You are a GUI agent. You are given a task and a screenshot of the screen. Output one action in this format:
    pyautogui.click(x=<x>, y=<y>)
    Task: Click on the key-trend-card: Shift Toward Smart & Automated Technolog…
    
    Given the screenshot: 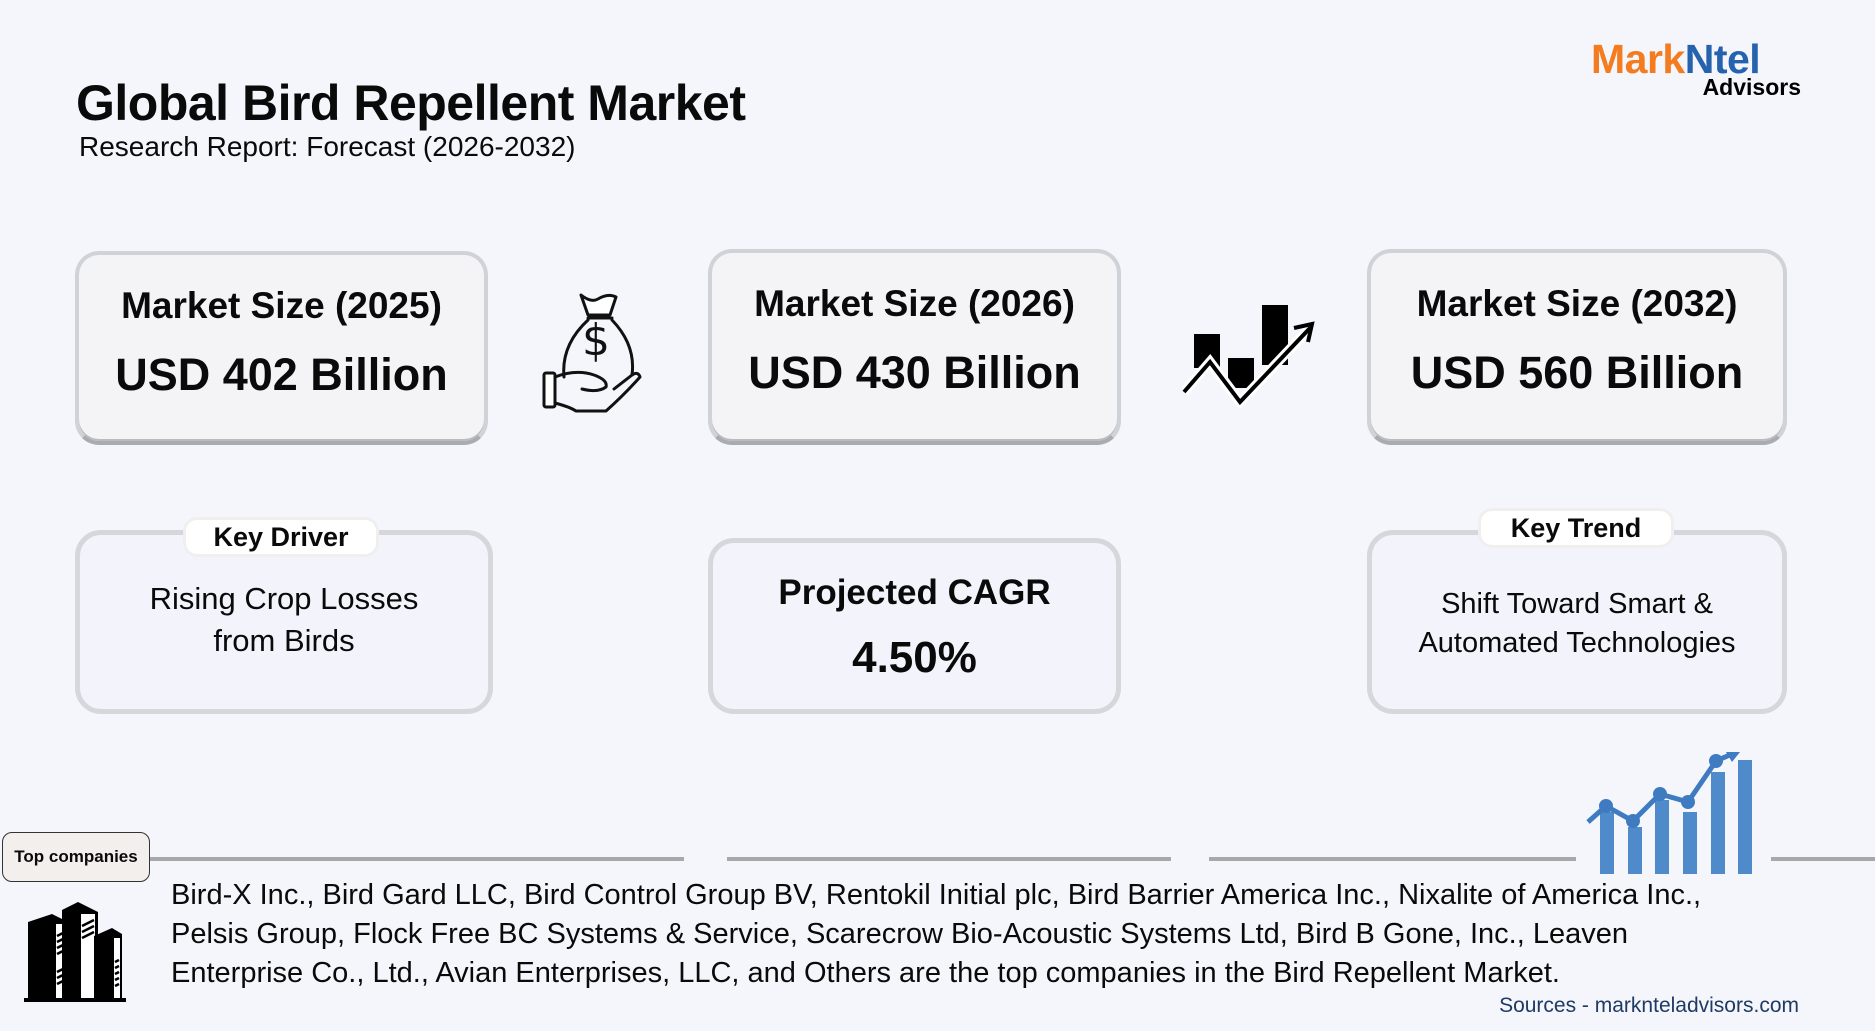 What is the action you would take?
    pyautogui.click(x=1577, y=622)
    